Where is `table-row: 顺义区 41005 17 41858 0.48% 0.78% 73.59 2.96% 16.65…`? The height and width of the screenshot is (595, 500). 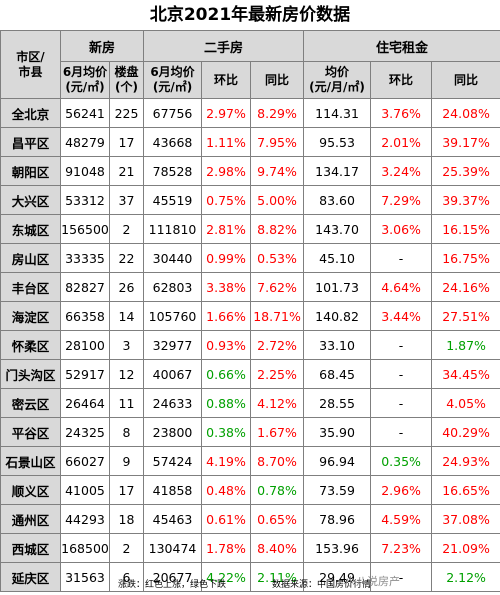
table-row: 顺义区 41005 17 41858 0.48% 0.78% 73.59 2.96% 16.65… is located at coordinates (250, 490).